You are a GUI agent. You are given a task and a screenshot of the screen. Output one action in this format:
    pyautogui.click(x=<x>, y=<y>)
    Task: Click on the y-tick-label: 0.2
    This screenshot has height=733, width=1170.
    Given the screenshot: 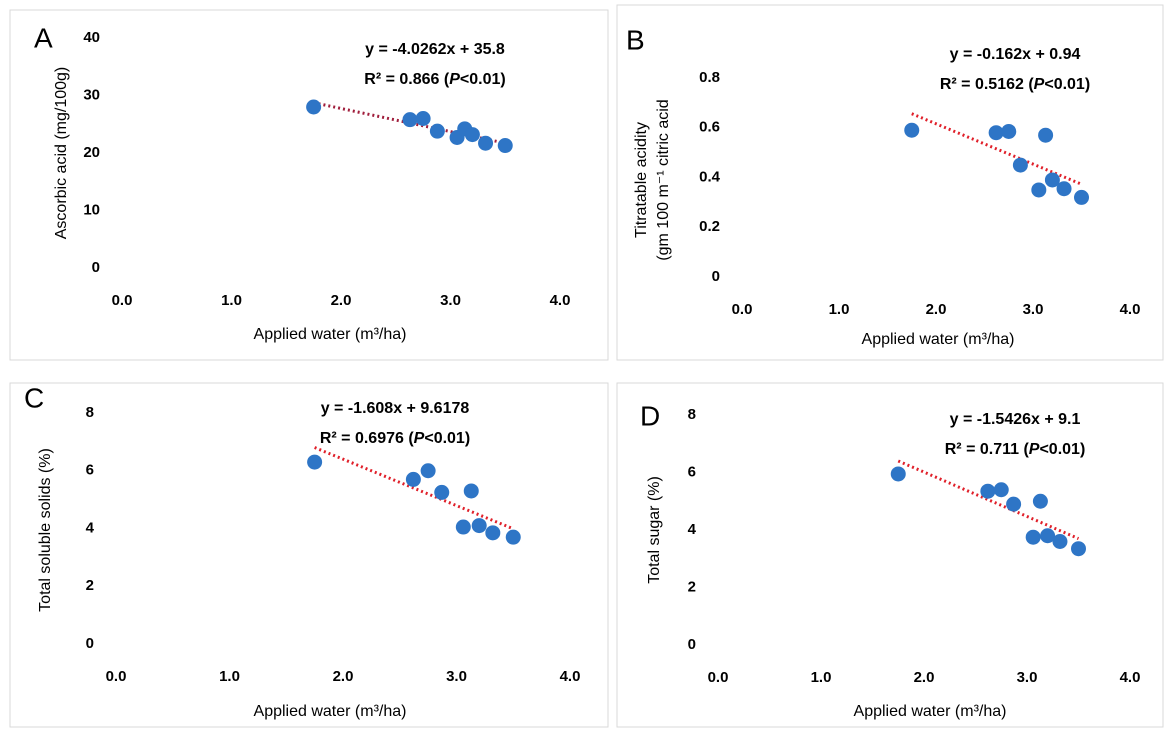 What is the action you would take?
    pyautogui.click(x=709, y=226)
    